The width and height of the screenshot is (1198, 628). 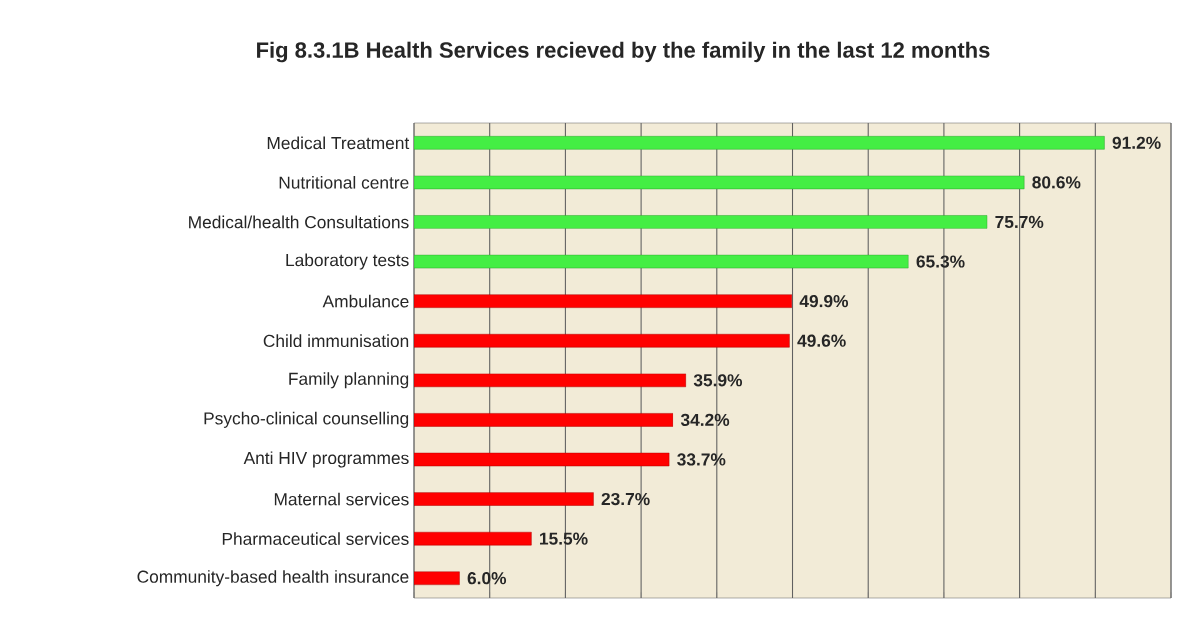 I want to click on y-tick-label: Family planning, so click(x=349, y=380).